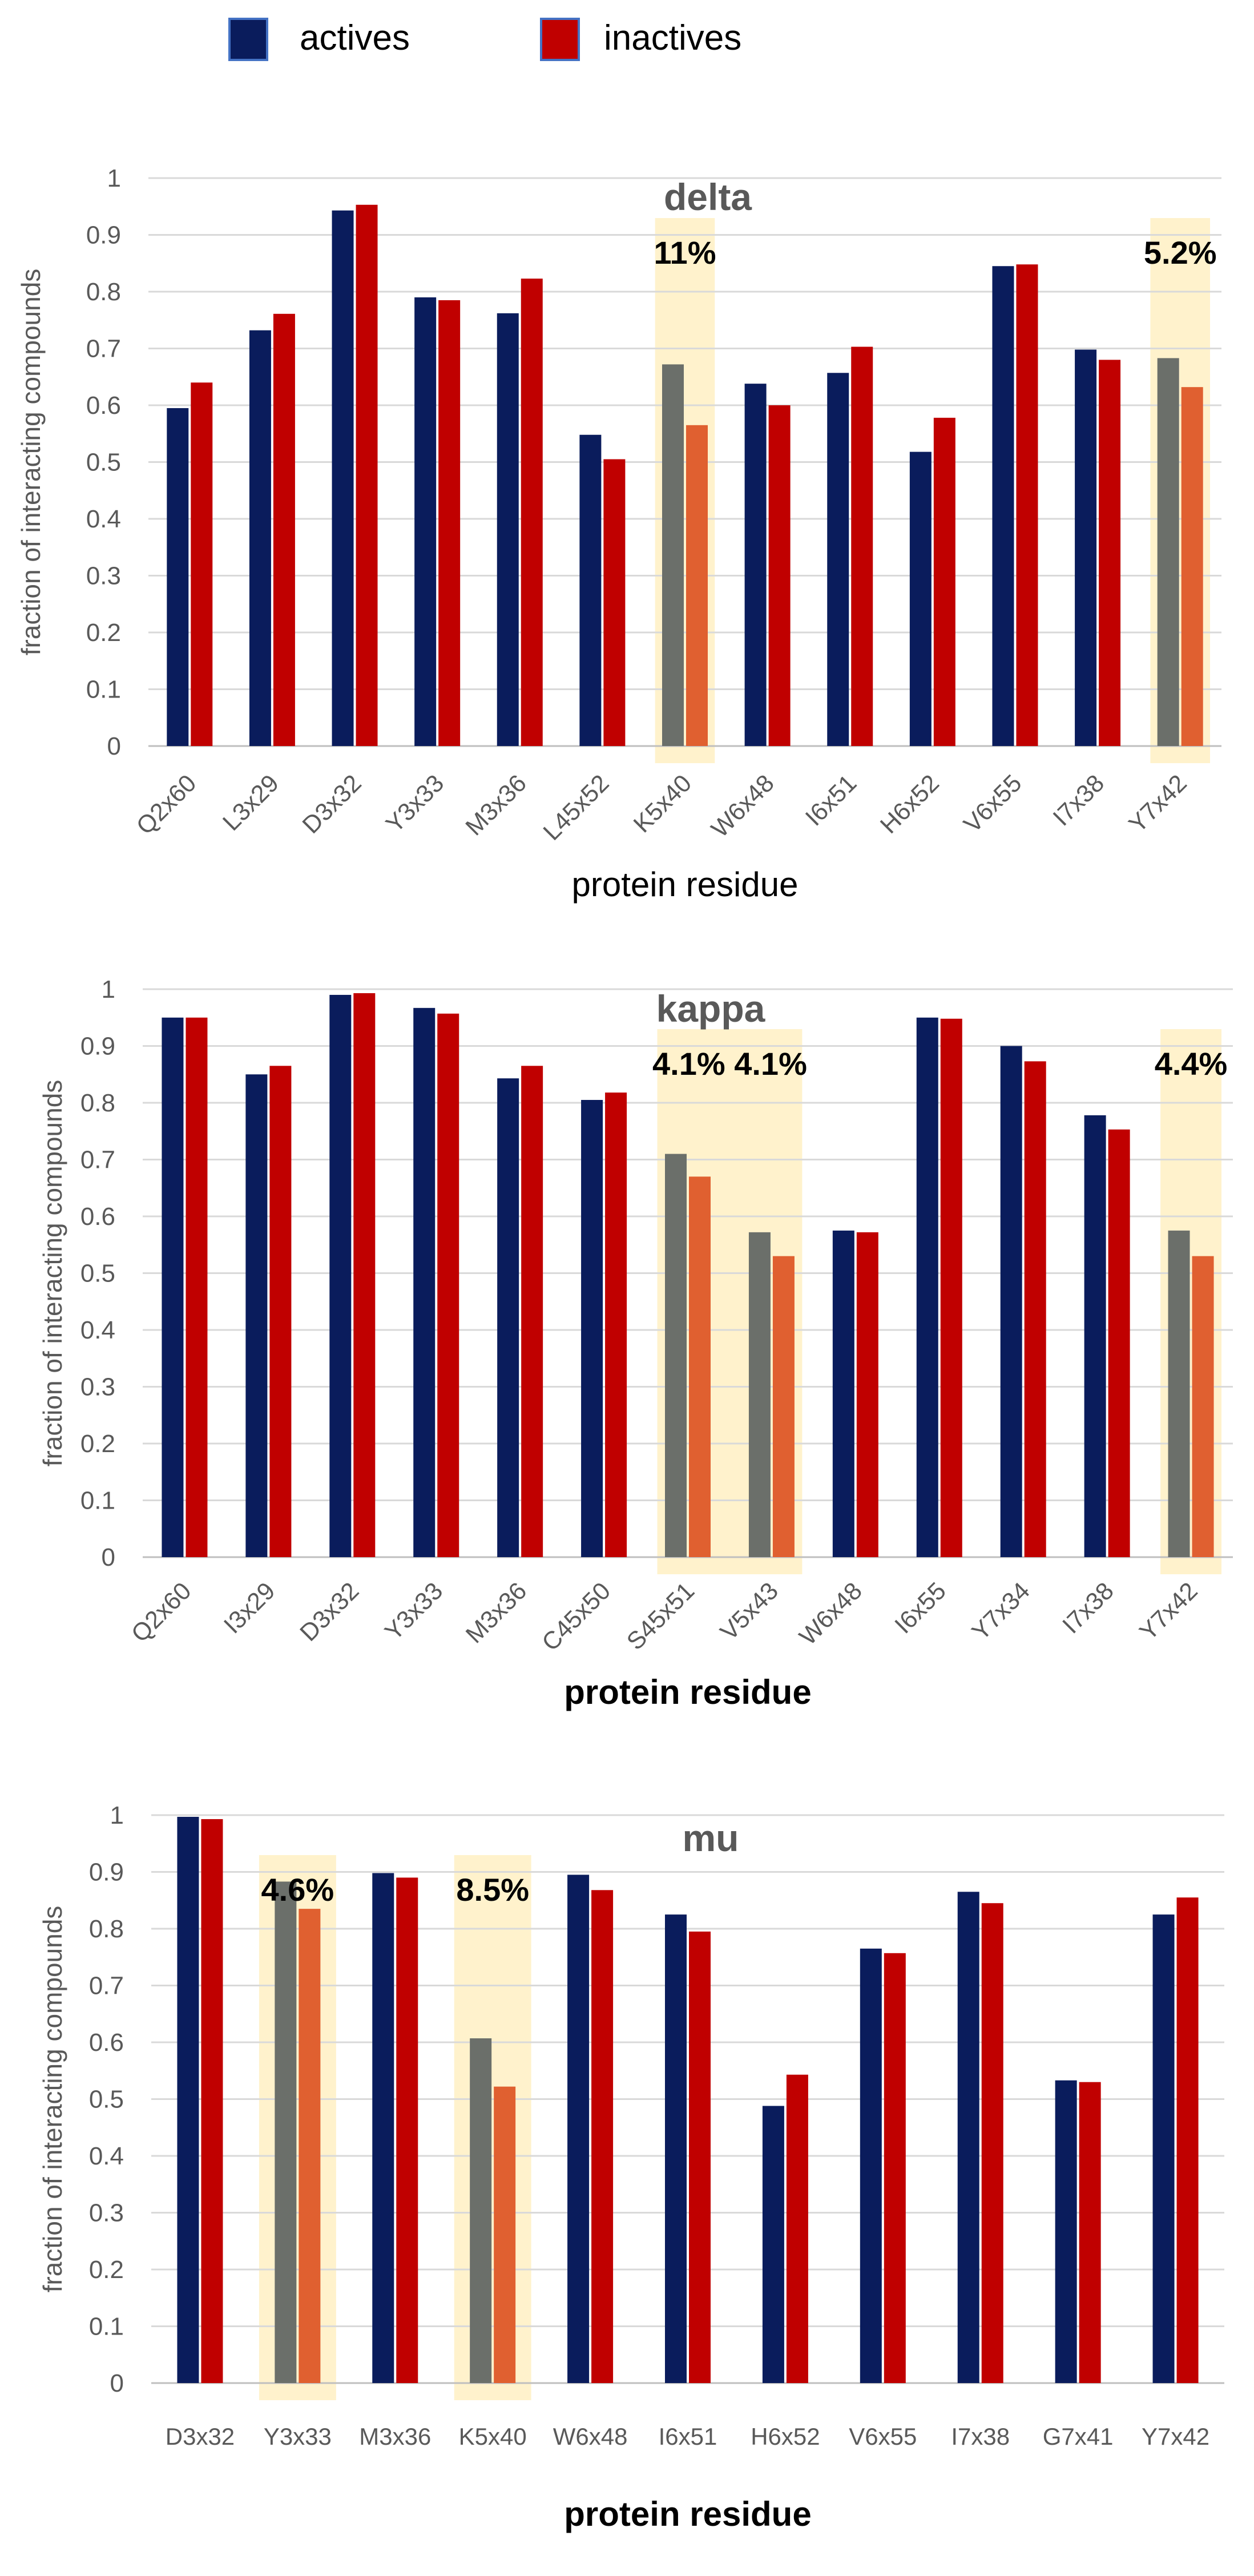 The height and width of the screenshot is (2576, 1254). I want to click on bar-inactives-L3x29, so click(284, 530).